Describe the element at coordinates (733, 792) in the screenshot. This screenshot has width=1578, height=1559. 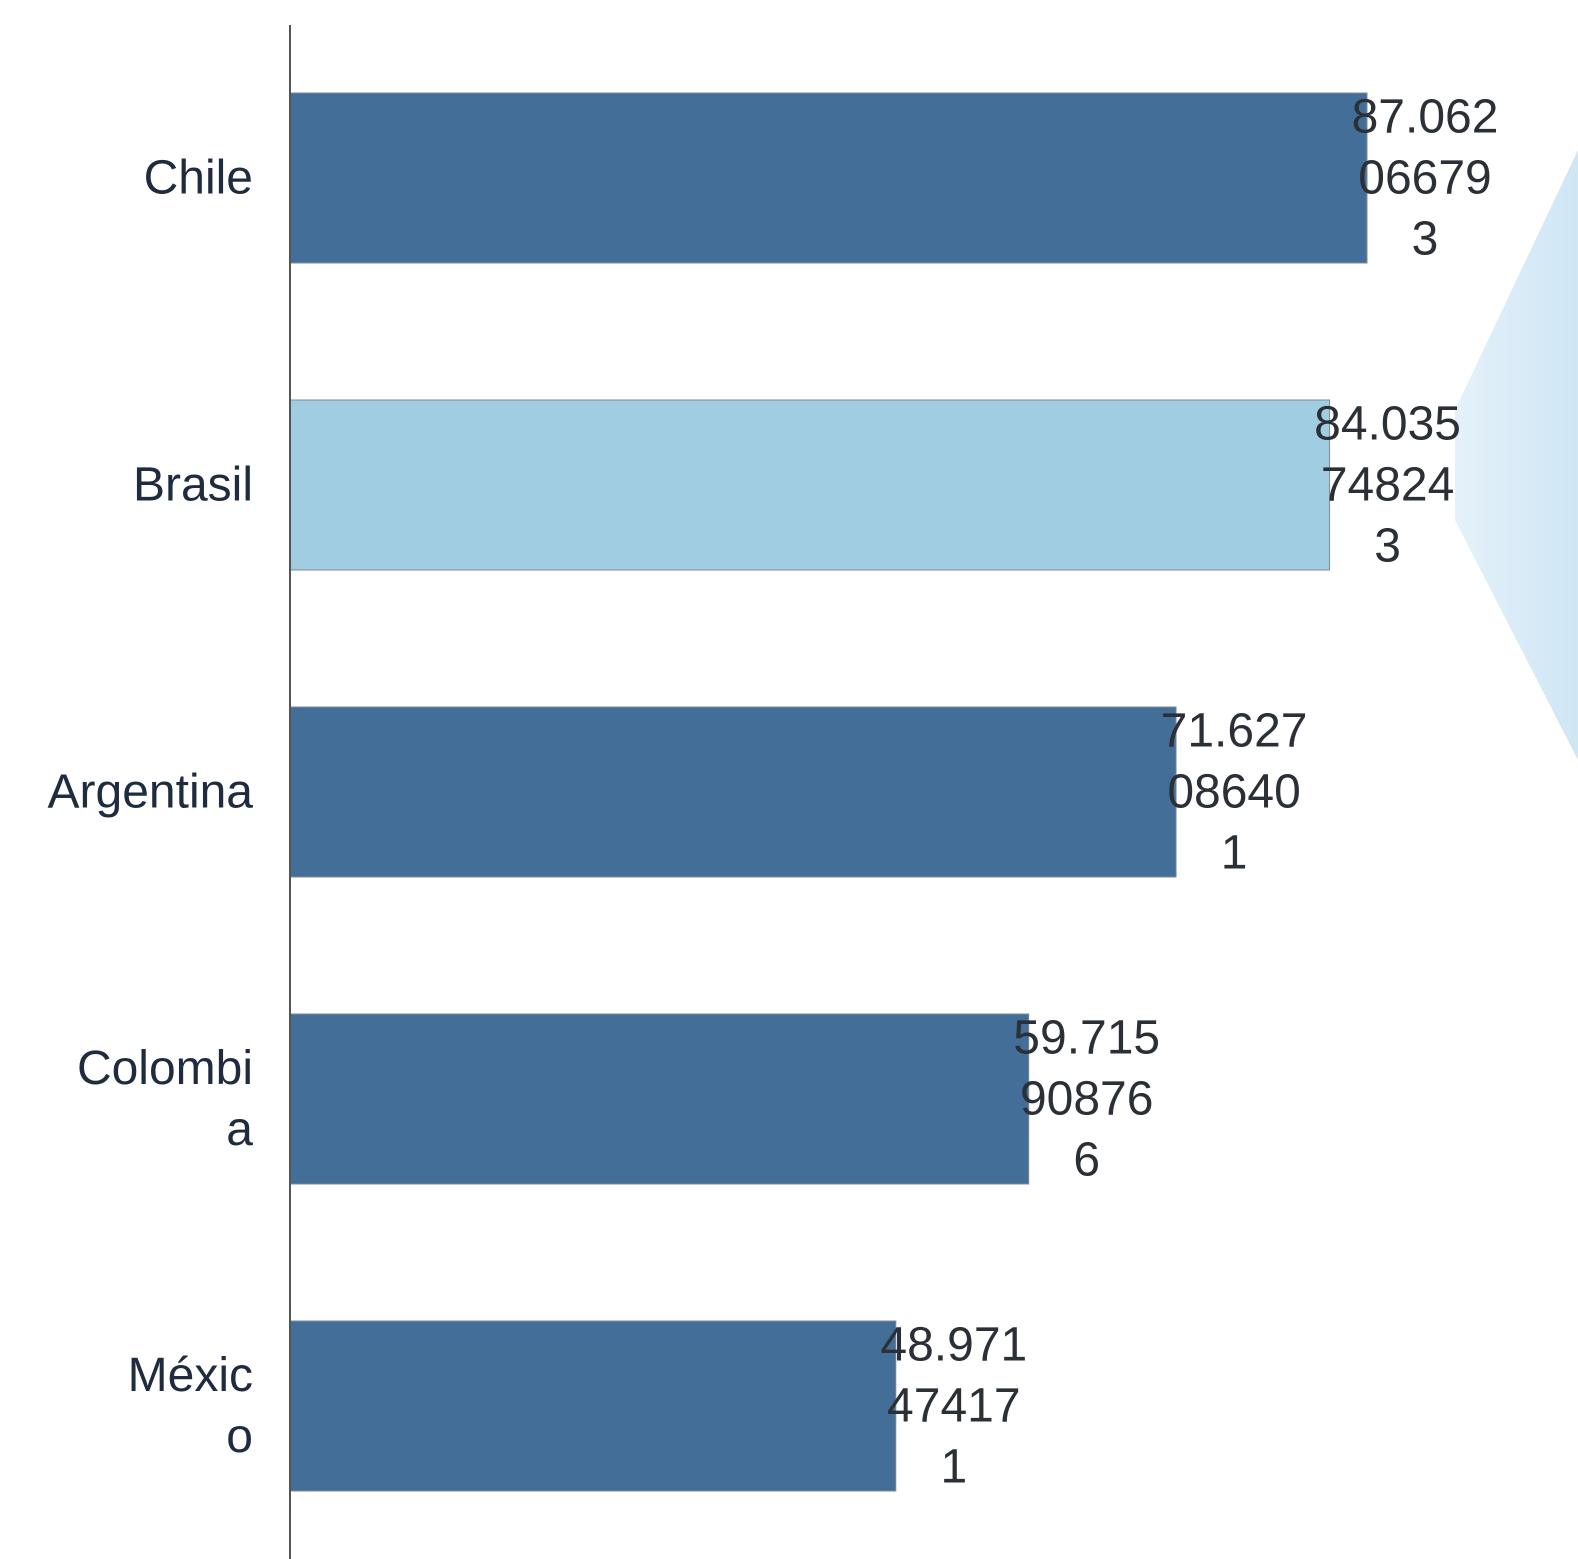
I see `bar-argentina` at that location.